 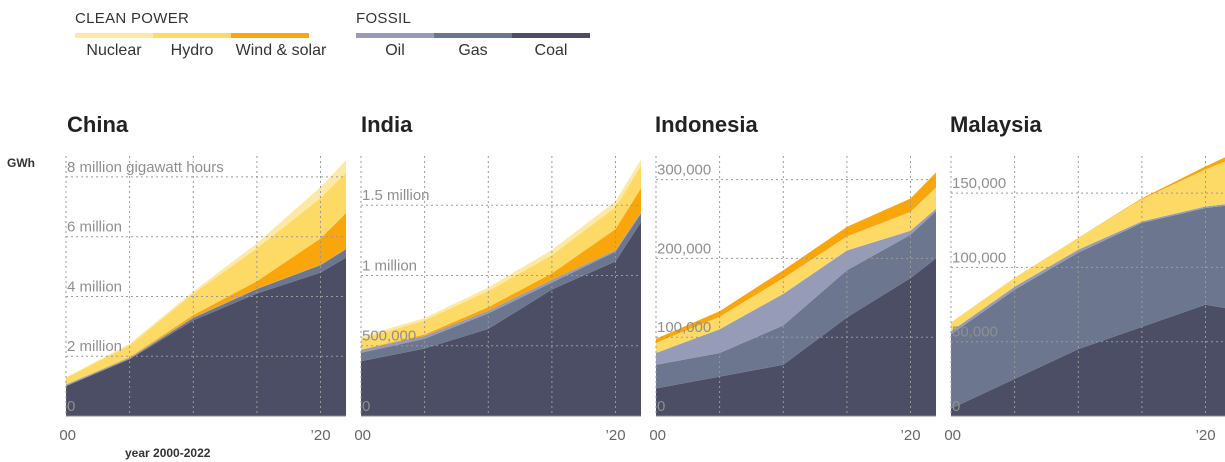 I want to click on y-tick-label: 1.5 million, so click(x=396, y=195).